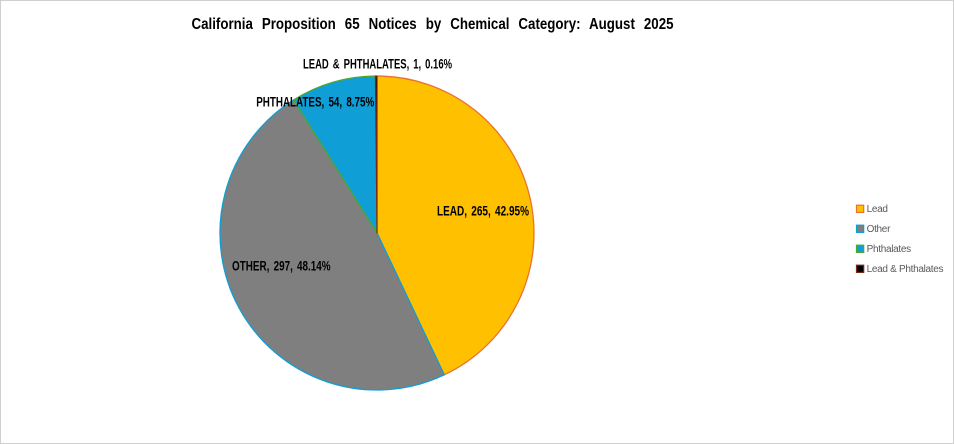  I want to click on data-label-phthalates: PHTHALATES, 54, 8.75%, so click(315, 102).